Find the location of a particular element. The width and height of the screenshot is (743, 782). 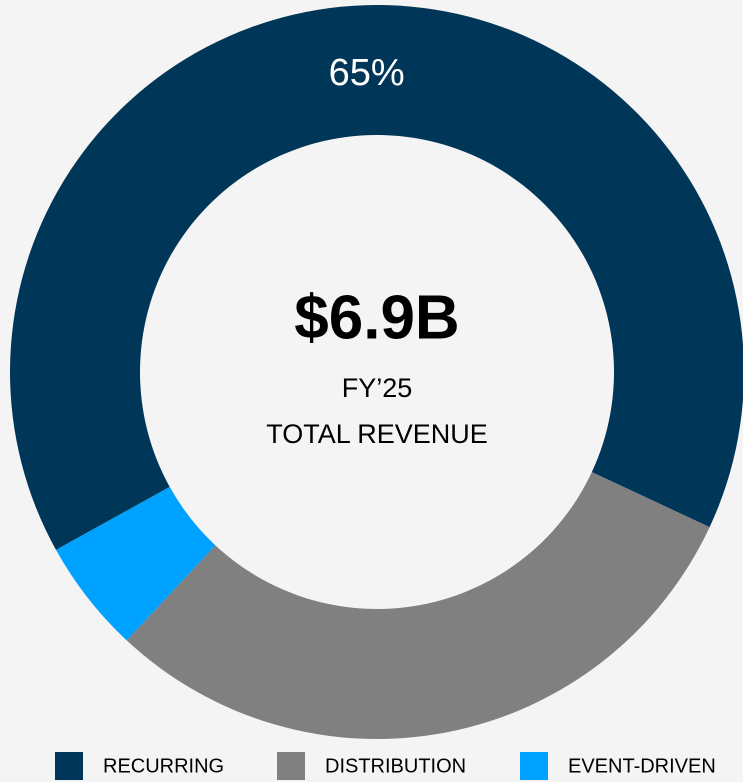

center-value: $6.9B is located at coordinates (376, 317).